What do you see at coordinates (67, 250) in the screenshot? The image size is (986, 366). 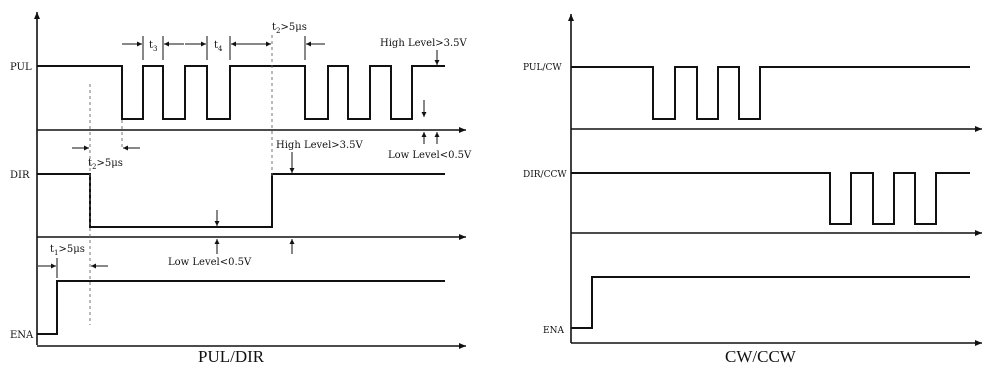 I see `t1-label: t1>5μs` at bounding box center [67, 250].